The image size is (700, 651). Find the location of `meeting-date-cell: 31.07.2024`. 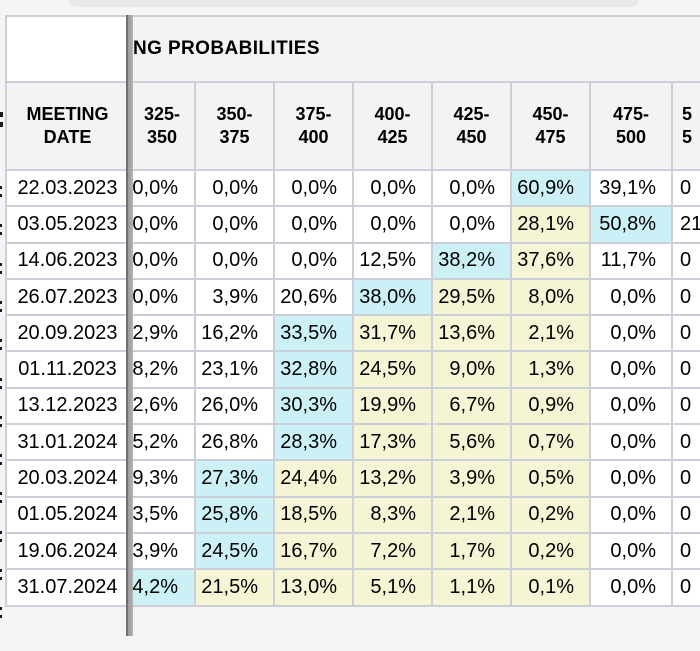

meeting-date-cell: 31.07.2024 is located at coordinates (67, 587).